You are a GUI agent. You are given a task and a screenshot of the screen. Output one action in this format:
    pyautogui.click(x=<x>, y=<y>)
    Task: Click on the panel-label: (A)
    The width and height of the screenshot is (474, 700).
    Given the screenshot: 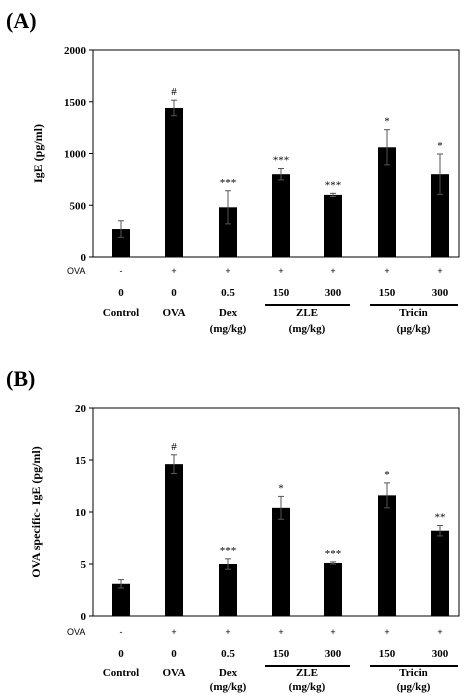 What is the action you would take?
    pyautogui.click(x=21, y=20)
    